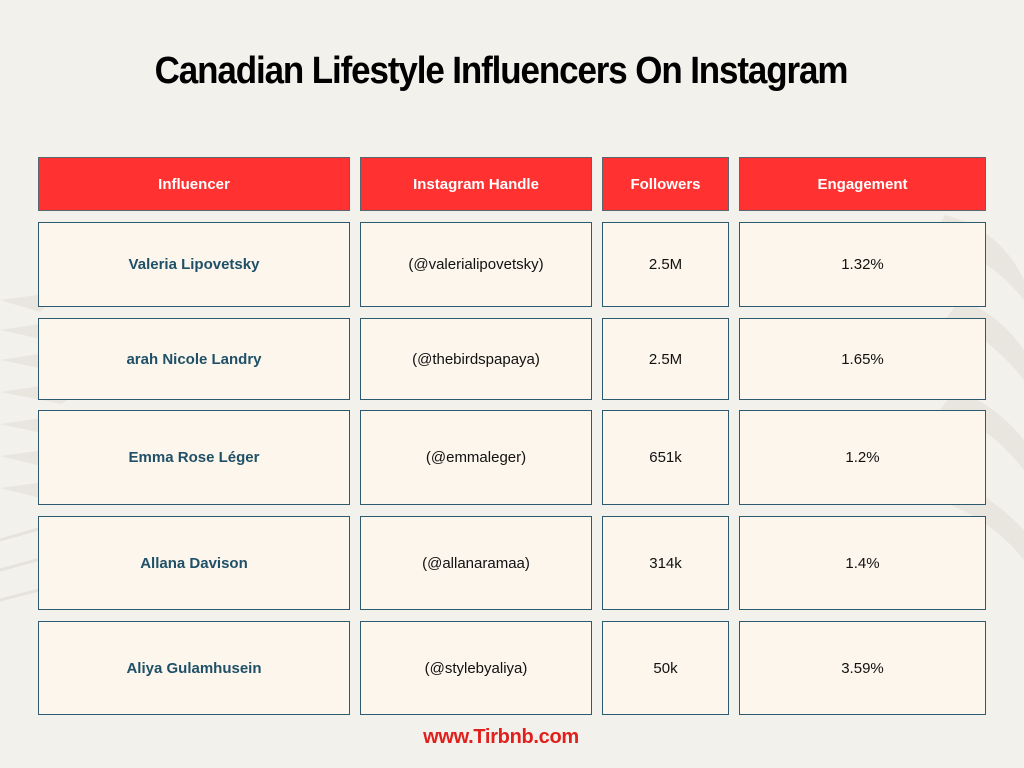 The image size is (1024, 768). Describe the element at coordinates (862, 264) in the screenshot. I see `engagement-rate: 1.32%` at that location.